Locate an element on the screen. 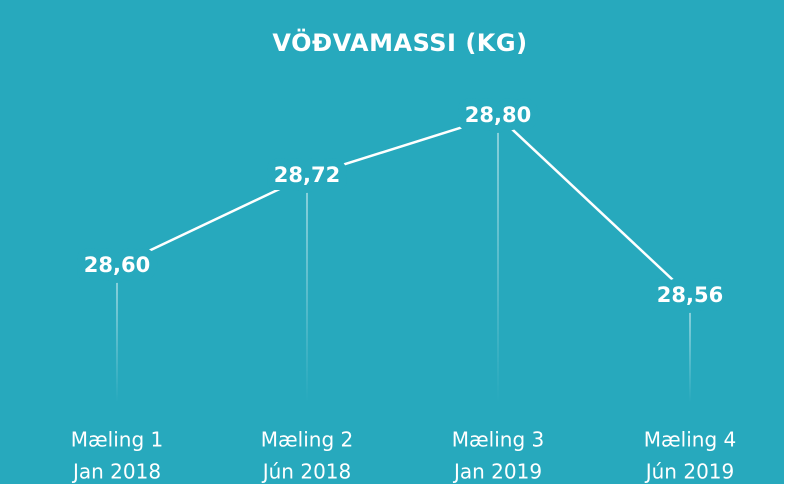 The height and width of the screenshot is (488, 792). data-label: 28,80 is located at coordinates (498, 115).